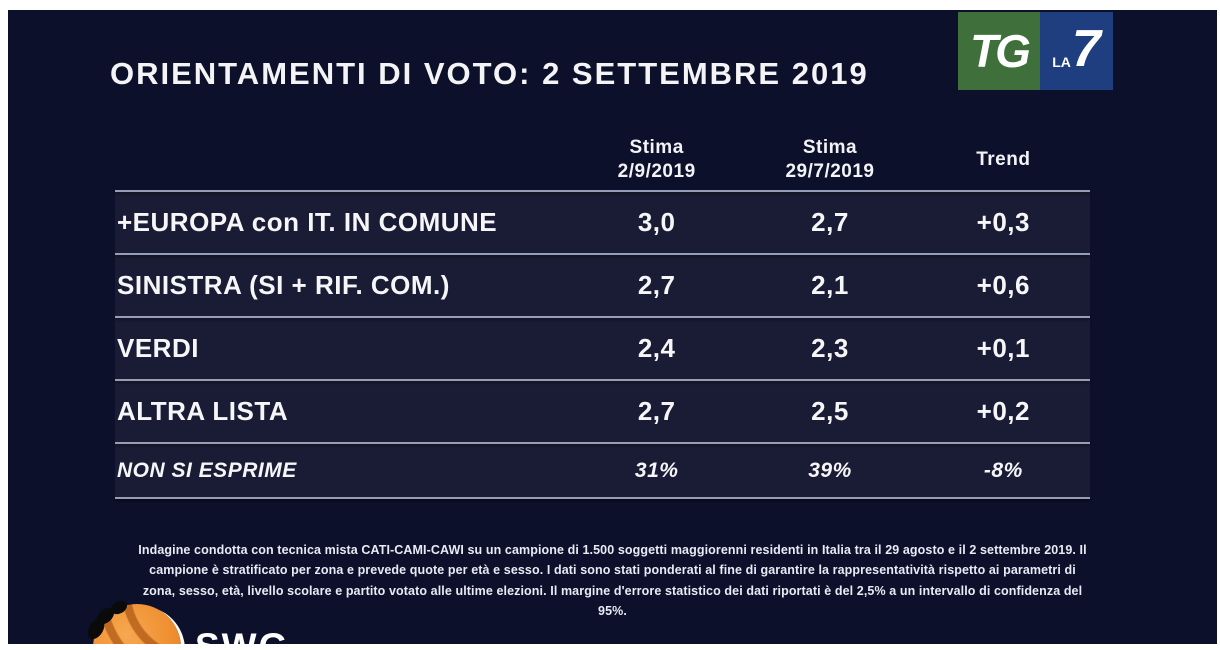 The width and height of the screenshot is (1220, 650). What do you see at coordinates (830, 222) in the screenshot?
I see `stima-previous-value: 2,7` at bounding box center [830, 222].